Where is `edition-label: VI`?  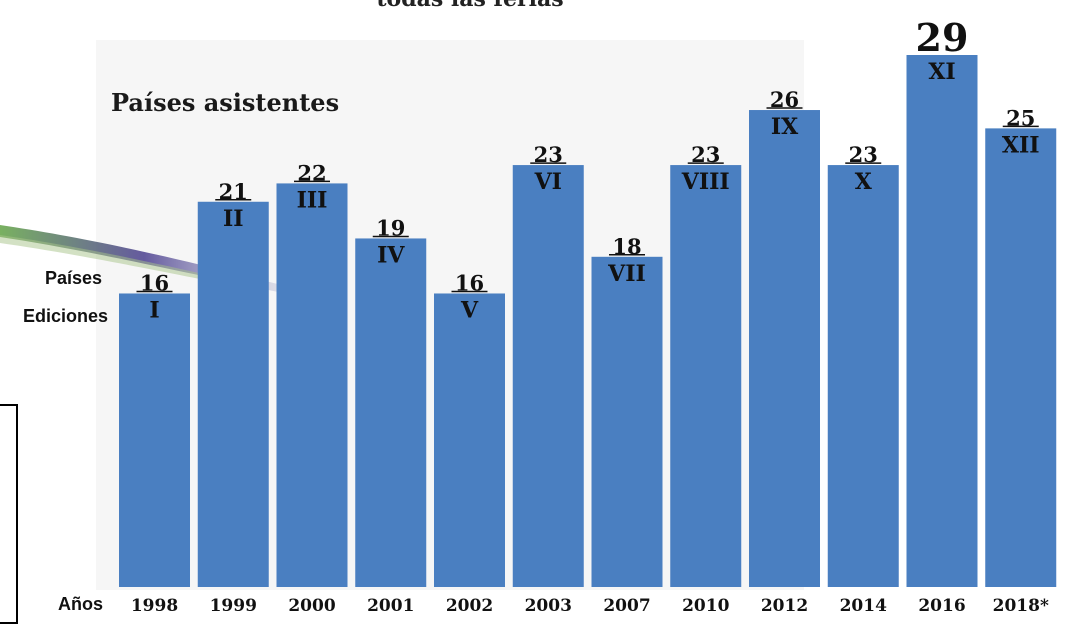
edition-label: VI is located at coordinates (548, 182).